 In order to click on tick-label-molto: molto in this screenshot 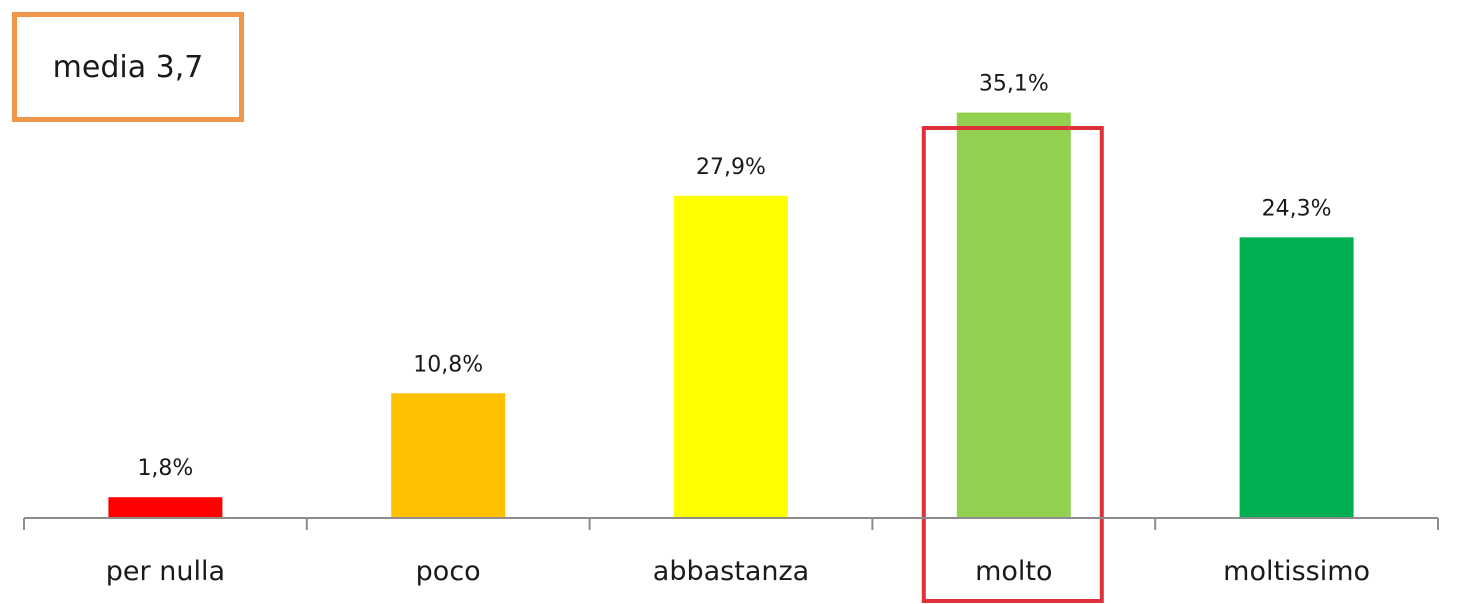, I will do `click(1013, 571)`.